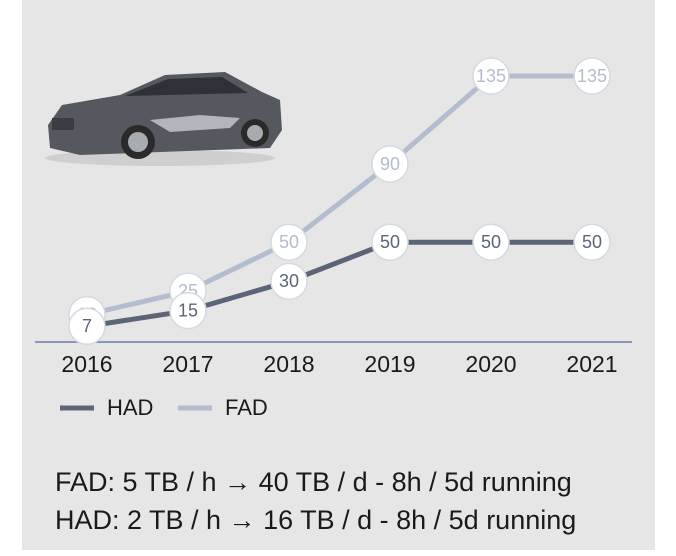 This screenshot has height=556, width=676. What do you see at coordinates (187, 364) in the screenshot?
I see `x-tick-label: 2017` at bounding box center [187, 364].